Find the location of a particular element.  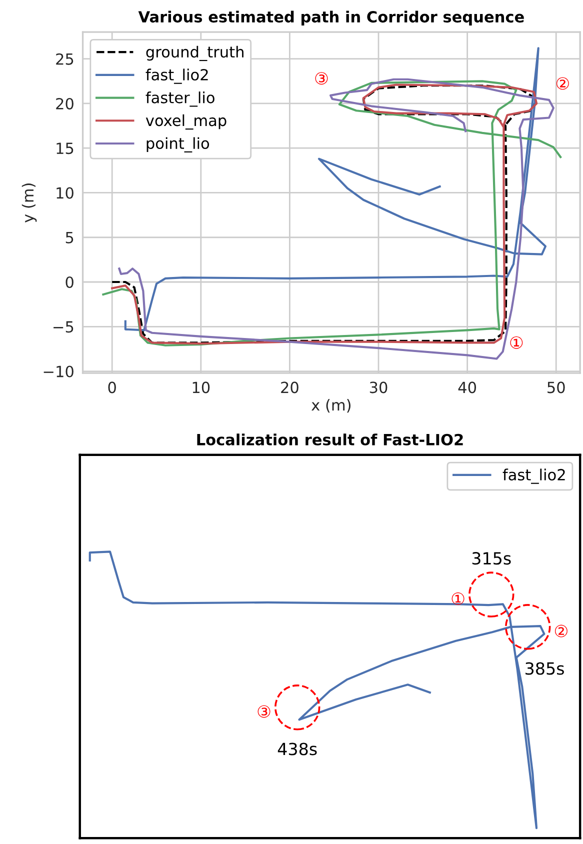

legend-label: voxel_map is located at coordinates (186, 122).